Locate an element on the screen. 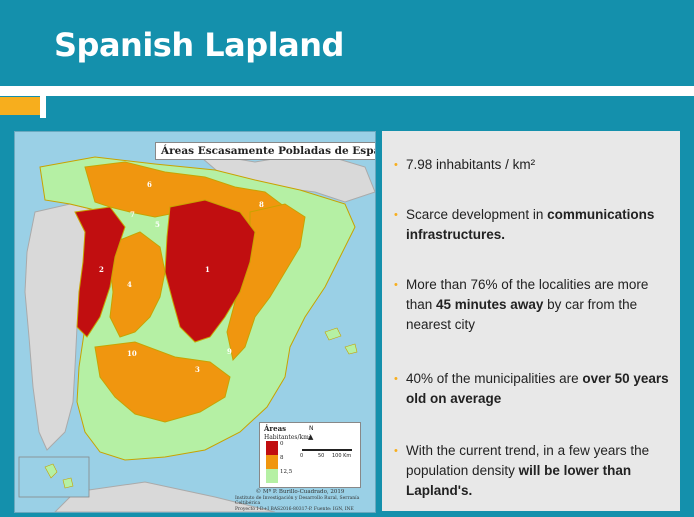  legend-label: 0 is located at coordinates (282, 444).